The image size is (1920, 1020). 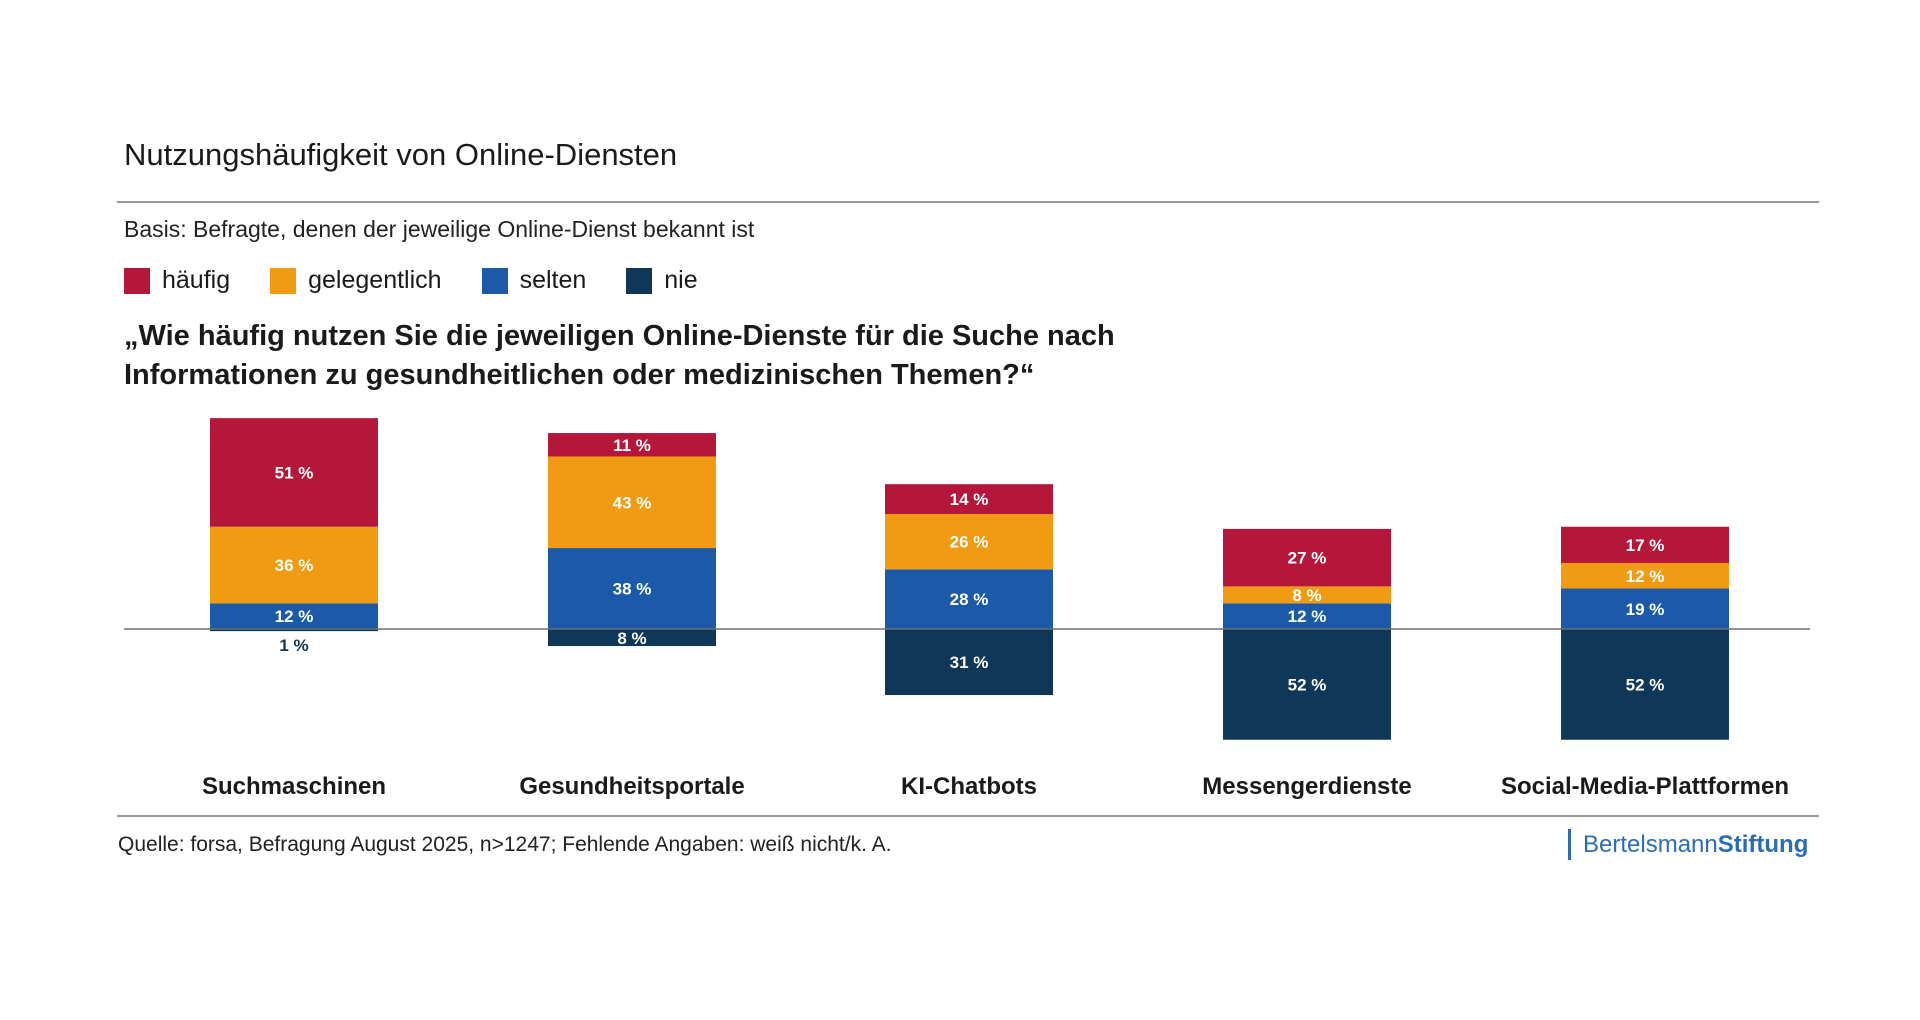 What do you see at coordinates (969, 786) in the screenshot?
I see `category-label-ki-chatbots: KI-Chatbots` at bounding box center [969, 786].